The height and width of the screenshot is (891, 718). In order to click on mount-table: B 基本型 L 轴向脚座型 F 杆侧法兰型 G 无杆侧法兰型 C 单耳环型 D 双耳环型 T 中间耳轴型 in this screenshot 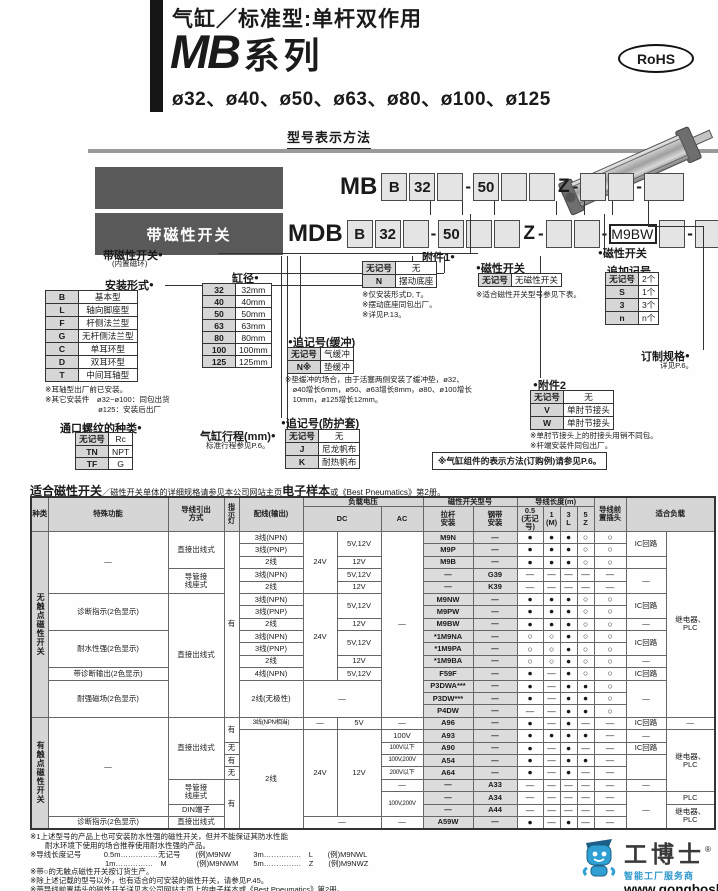, I will do `click(91, 336)`.